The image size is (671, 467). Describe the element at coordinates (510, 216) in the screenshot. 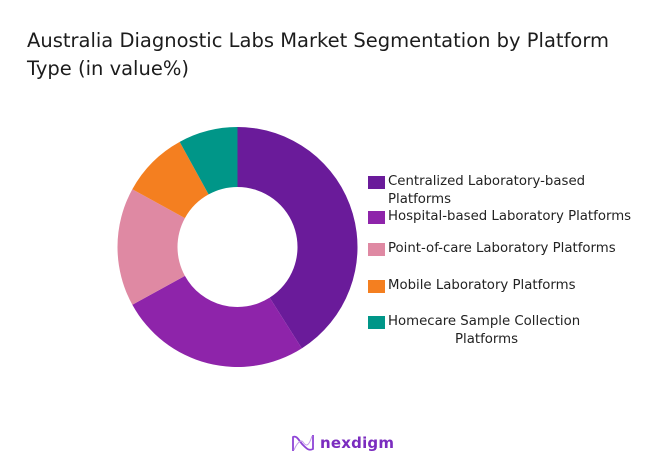

I see `legend-label: Hospital-based Laboratory Platforms` at that location.